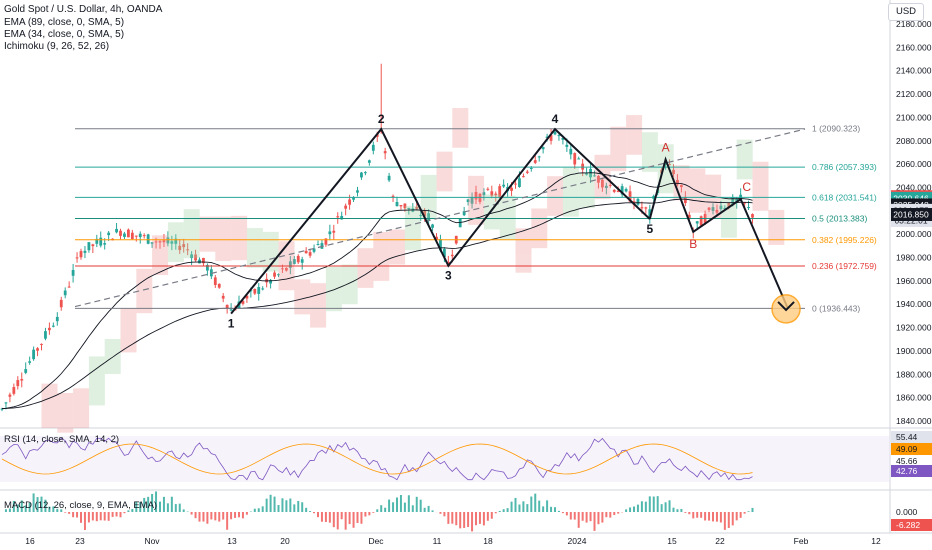 The height and width of the screenshot is (550, 932). Describe the element at coordinates (81, 505) in the screenshot. I see `macd-legend: MACD (12, 26, close, 9, EMA, EMA)` at that location.